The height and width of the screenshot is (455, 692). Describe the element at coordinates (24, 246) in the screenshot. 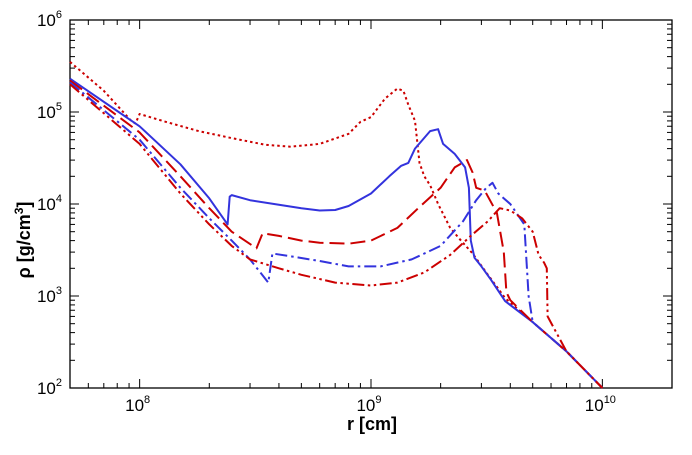

I see `y-axis-title-prefix: ρ [g/cm` at that location.